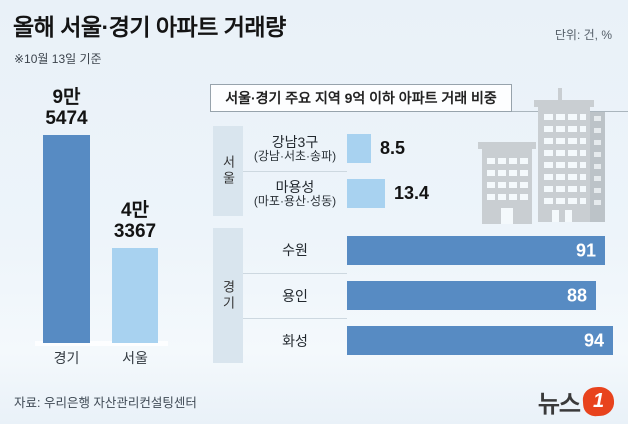 This screenshot has width=628, height=424. Describe the element at coordinates (295, 141) in the screenshot. I see `row-label: 강남3구` at that location.